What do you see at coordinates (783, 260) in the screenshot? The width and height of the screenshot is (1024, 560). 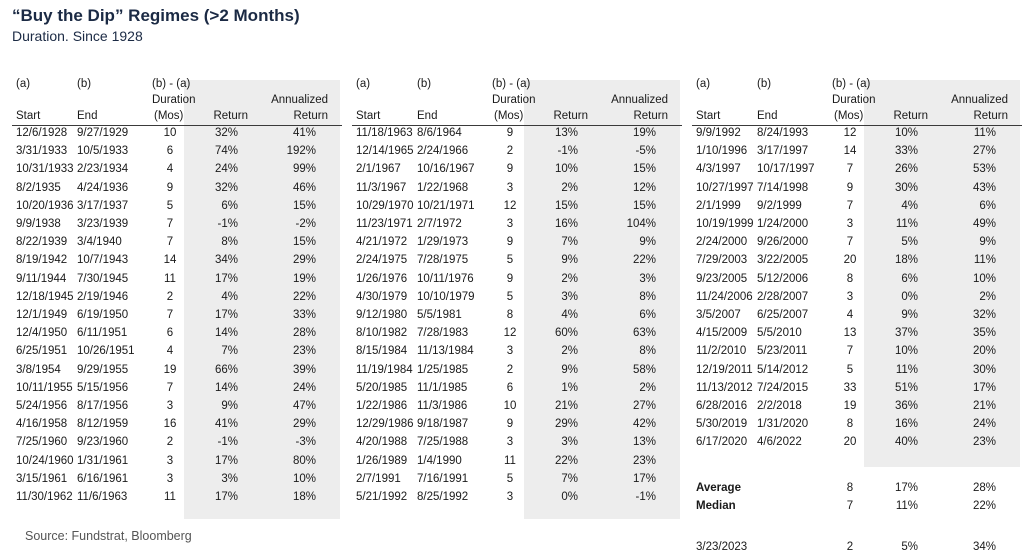 I see `row-end-date: 3/22/2005` at bounding box center [783, 260].